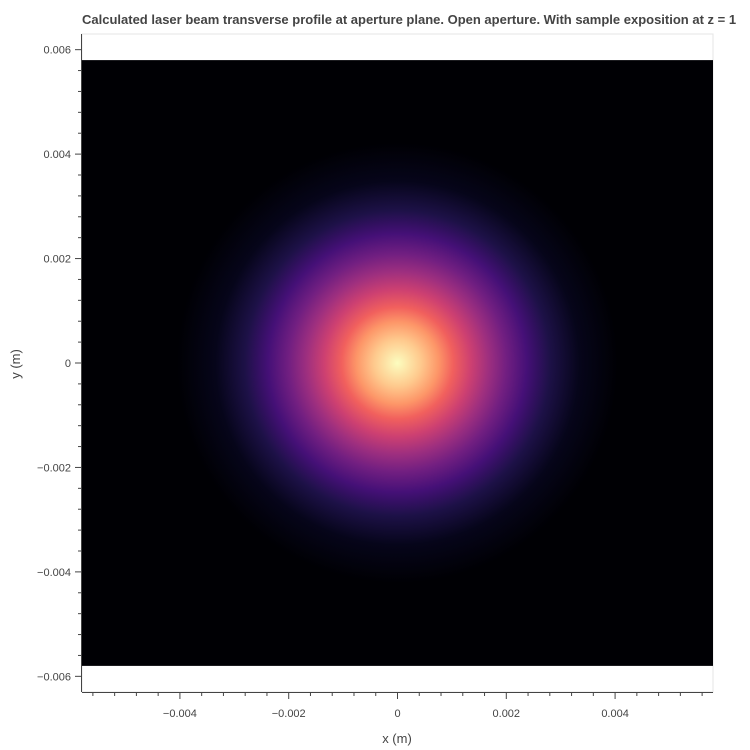 This screenshot has height=750, width=750. Describe the element at coordinates (289, 714) in the screenshot. I see `x-tick-label: −0.002` at that location.